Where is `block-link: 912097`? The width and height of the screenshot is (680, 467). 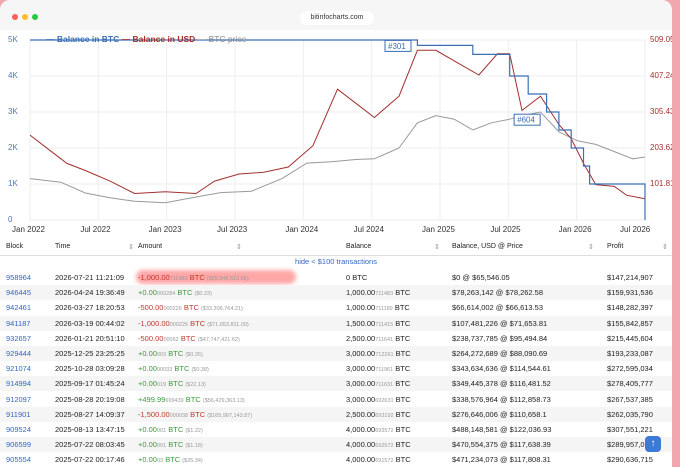 block-link: 912097 is located at coordinates (19, 399).